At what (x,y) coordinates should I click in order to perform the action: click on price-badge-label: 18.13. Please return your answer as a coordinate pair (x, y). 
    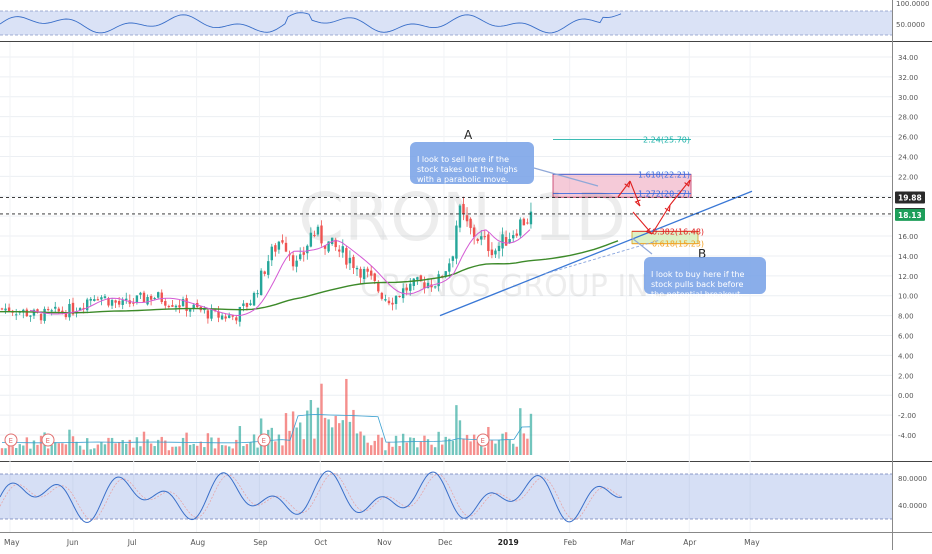
    Looking at the image, I should click on (910, 215).